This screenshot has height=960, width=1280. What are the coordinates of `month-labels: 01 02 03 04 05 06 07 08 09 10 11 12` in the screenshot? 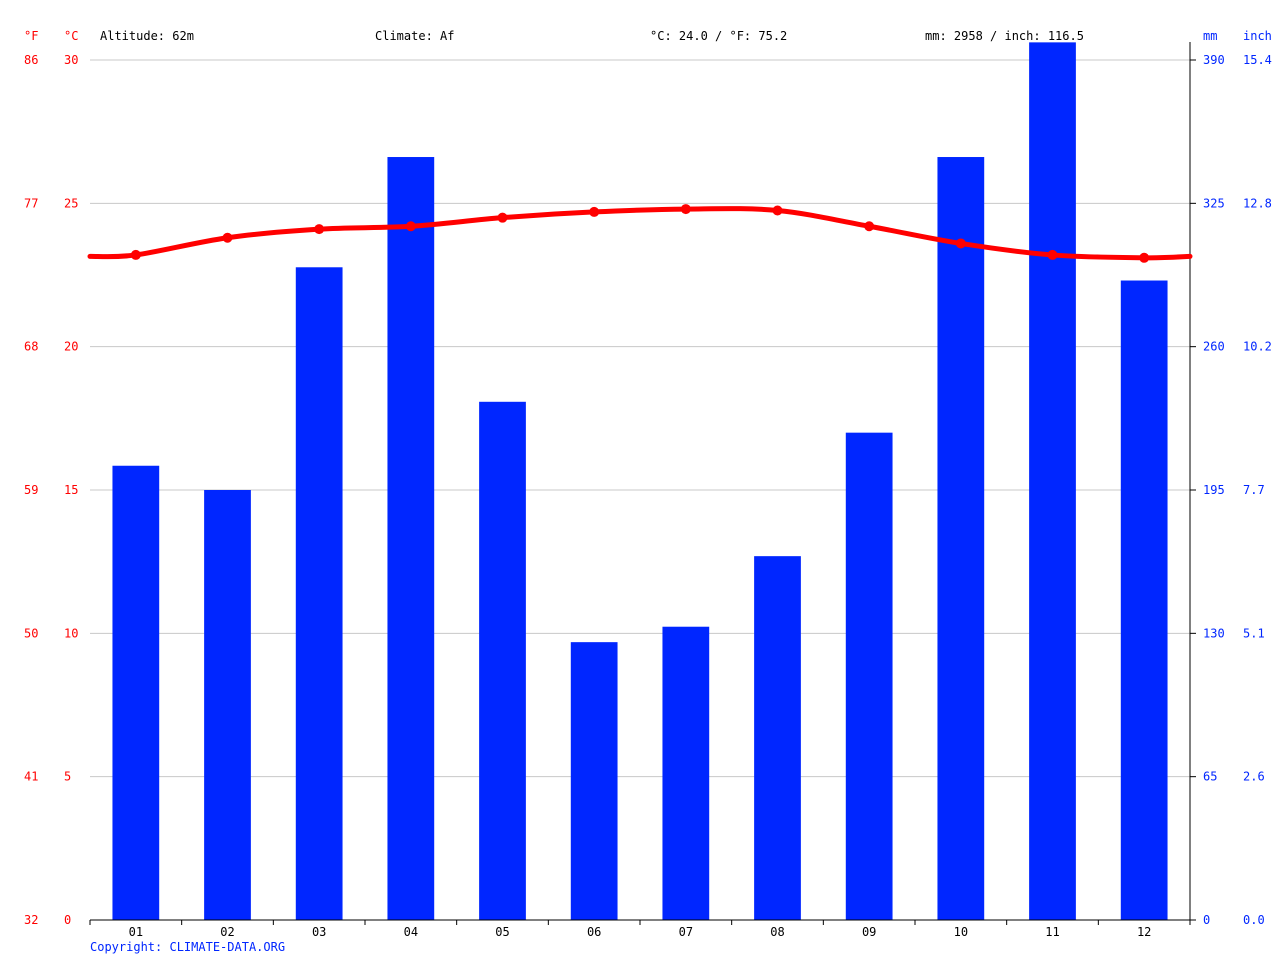 It's located at (640, 932).